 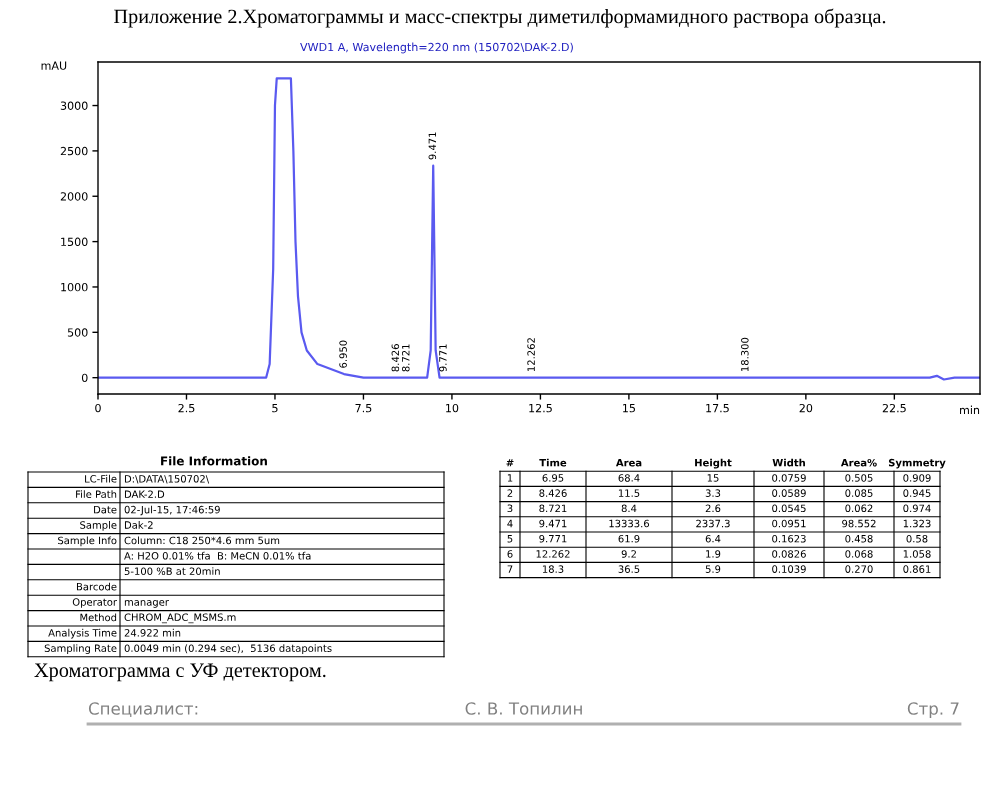 What do you see at coordinates (180, 672) in the screenshot?
I see `text: Хроматограмма с УФ детектором.` at bounding box center [180, 672].